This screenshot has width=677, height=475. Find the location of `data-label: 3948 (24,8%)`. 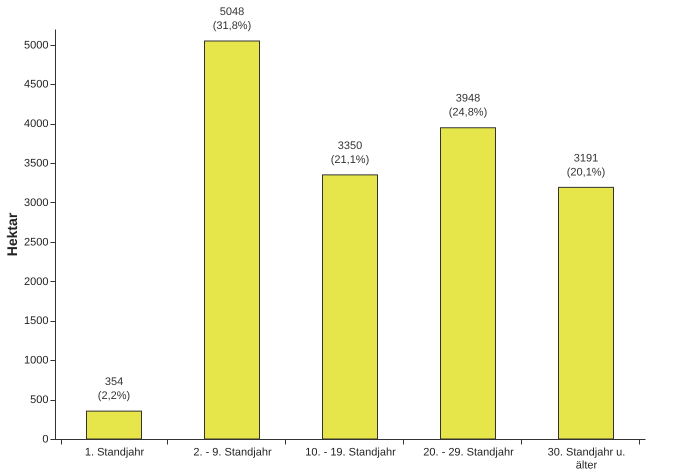

data-label: 3948 (24,8%) is located at coordinates (468, 105).